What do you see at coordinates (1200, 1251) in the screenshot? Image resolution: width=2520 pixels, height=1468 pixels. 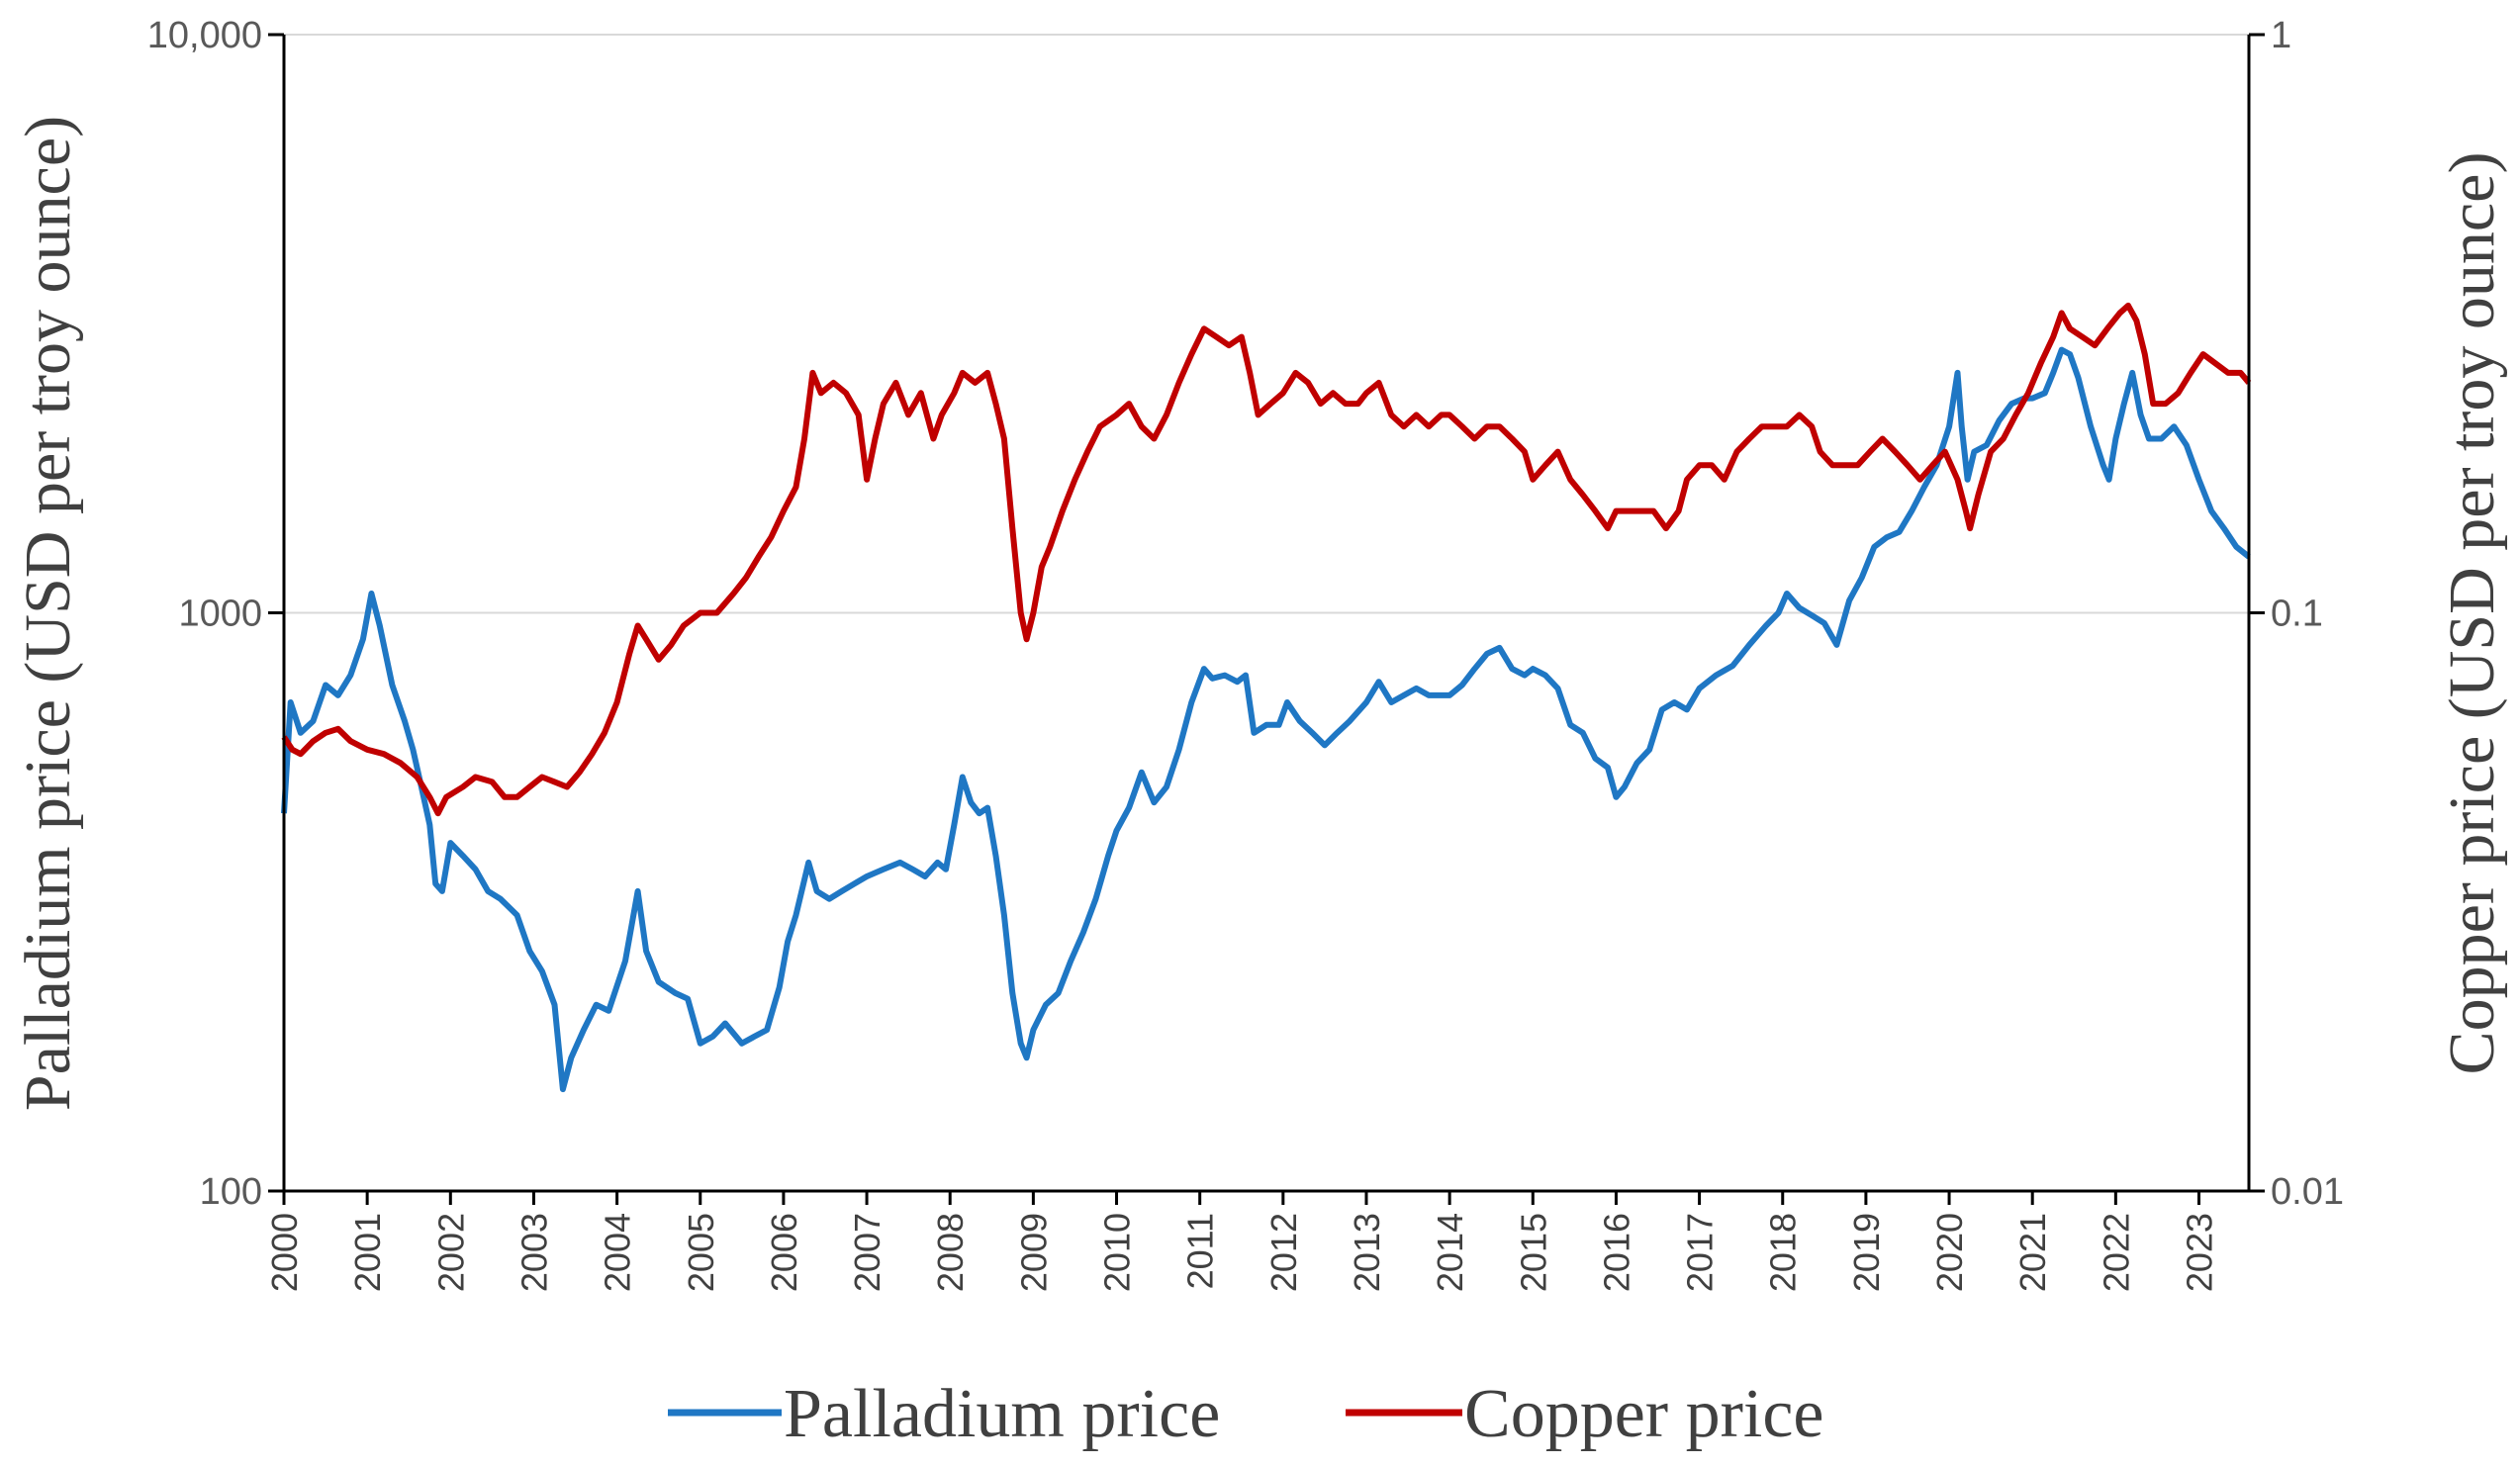 I see `x-tick-label-2011: 2011` at bounding box center [1200, 1251].